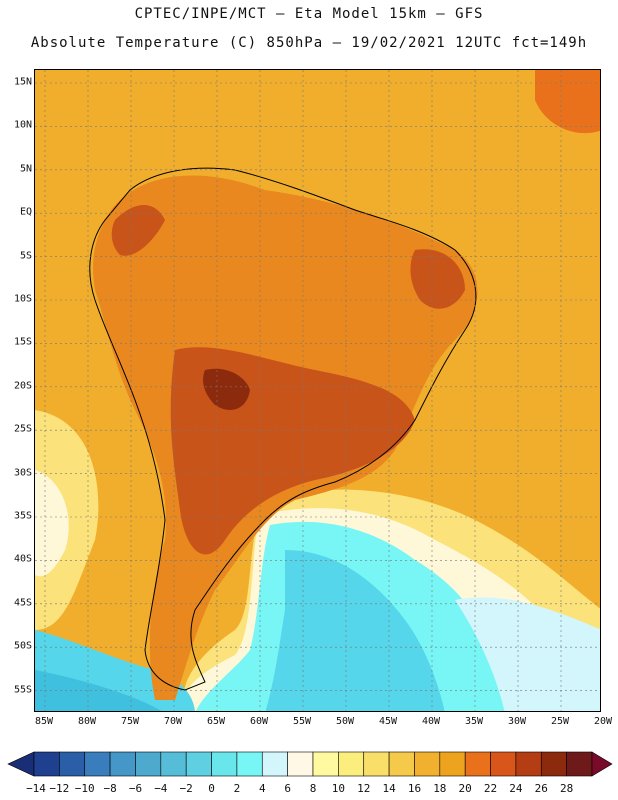  What do you see at coordinates (567, 788) in the screenshot?
I see `colorbar-tick-label: 28` at bounding box center [567, 788].